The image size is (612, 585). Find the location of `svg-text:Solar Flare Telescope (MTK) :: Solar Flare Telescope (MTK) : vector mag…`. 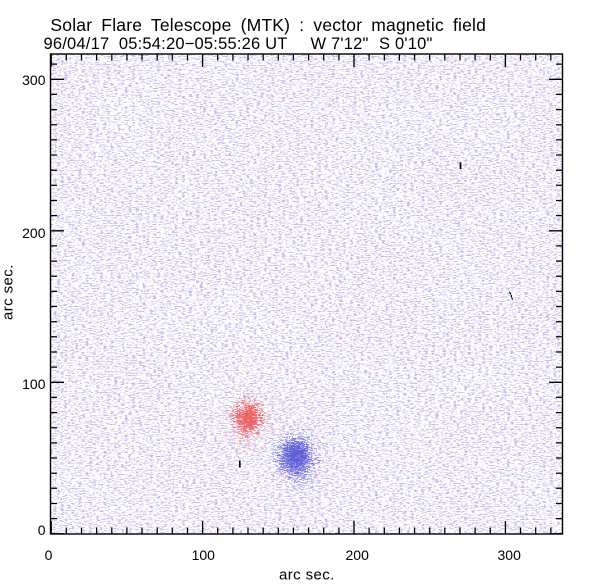

svg-text:Solar Flare Telescope (MTK) :: Solar Flare Telescope (MTK) : vector mag… is located at coordinates (268, 25).